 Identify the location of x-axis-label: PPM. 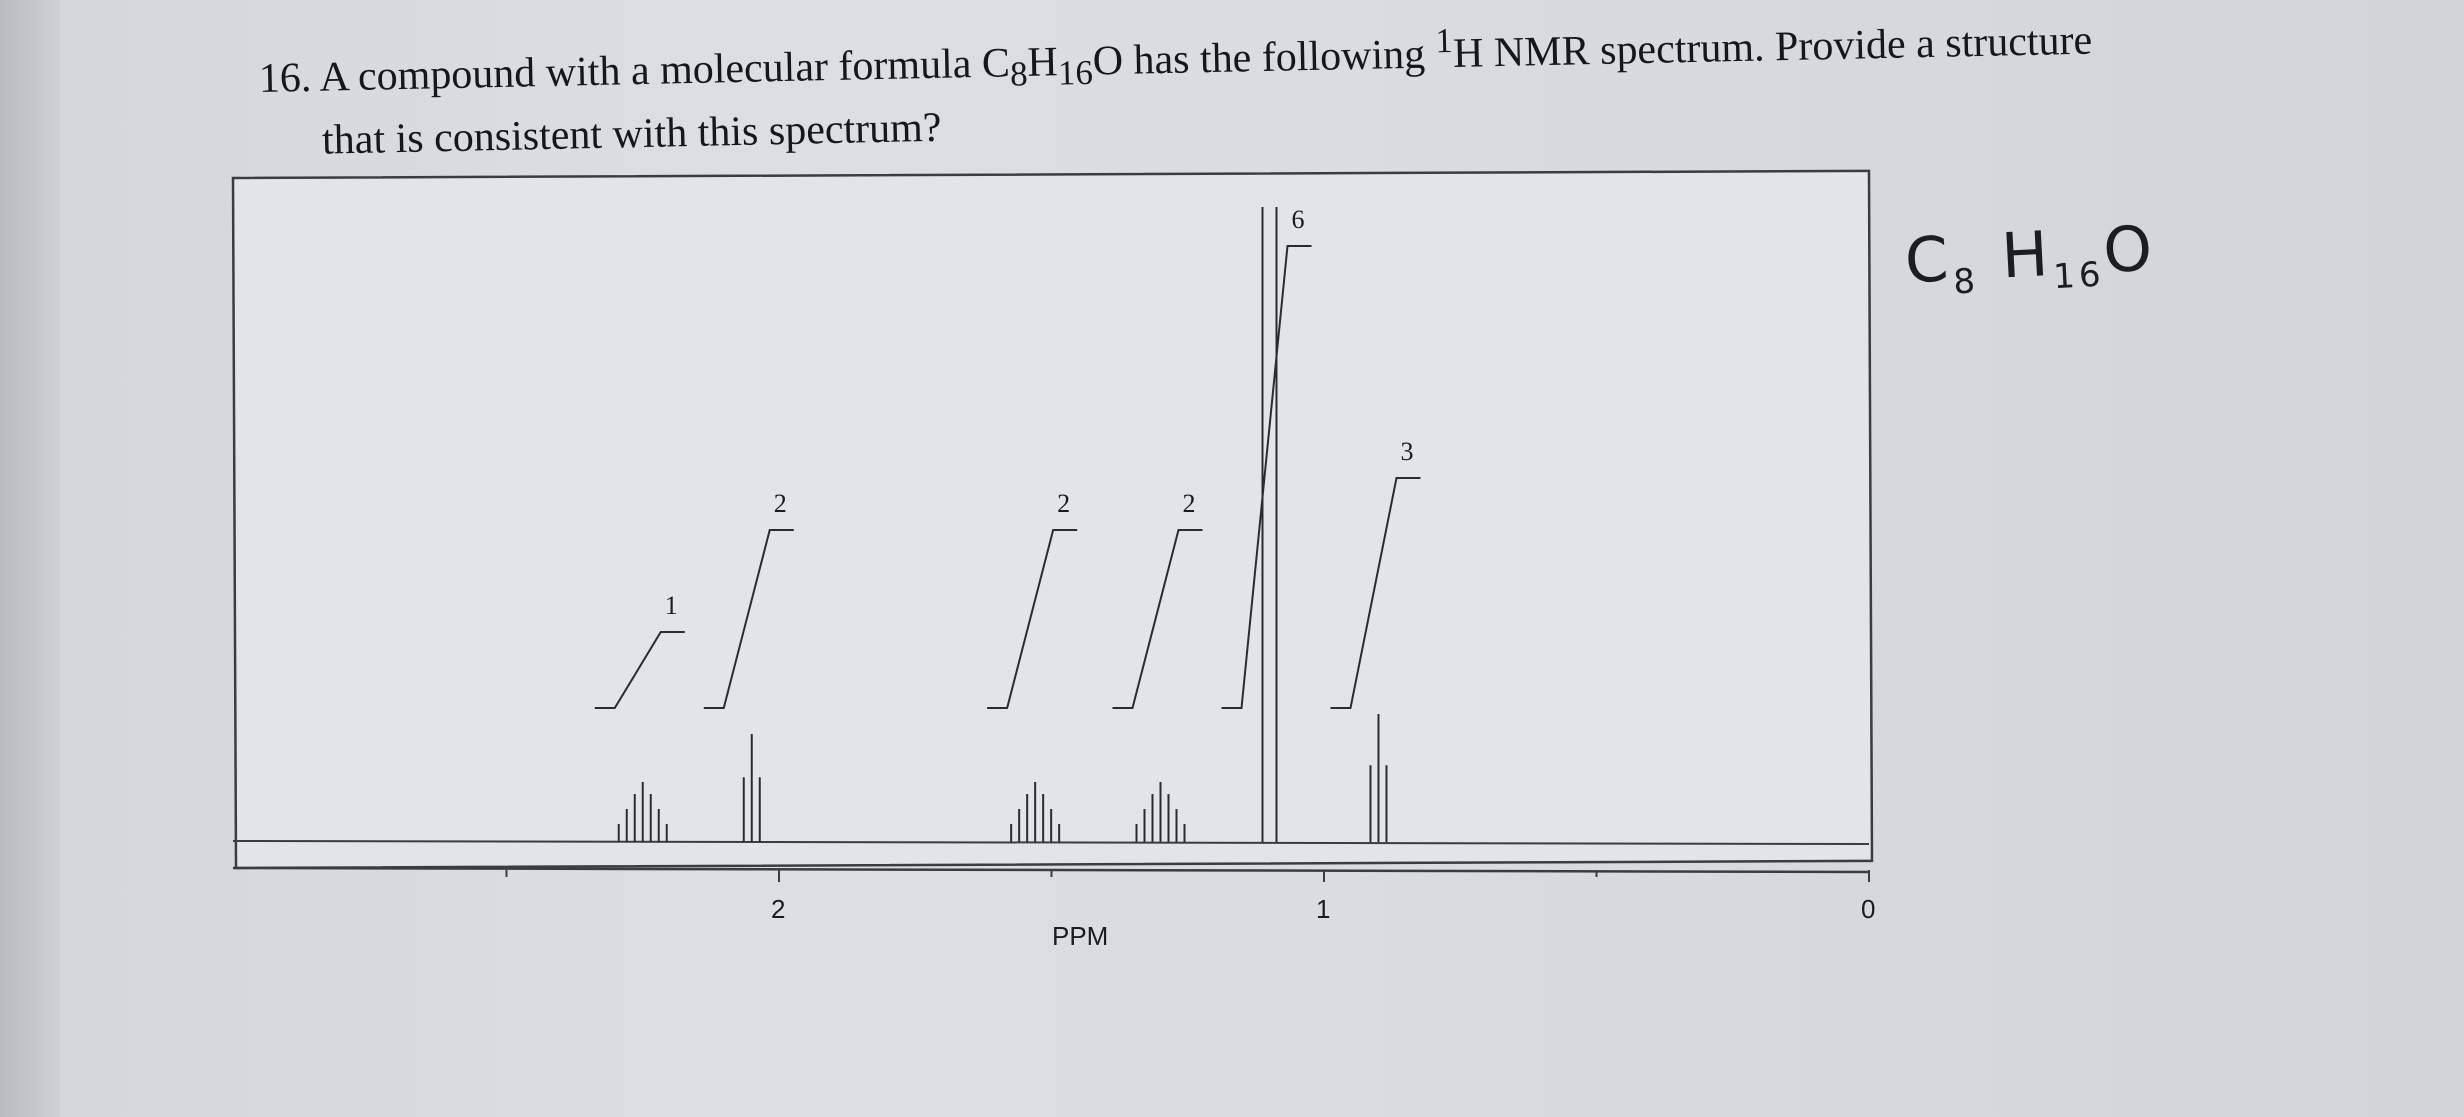
(1080, 936).